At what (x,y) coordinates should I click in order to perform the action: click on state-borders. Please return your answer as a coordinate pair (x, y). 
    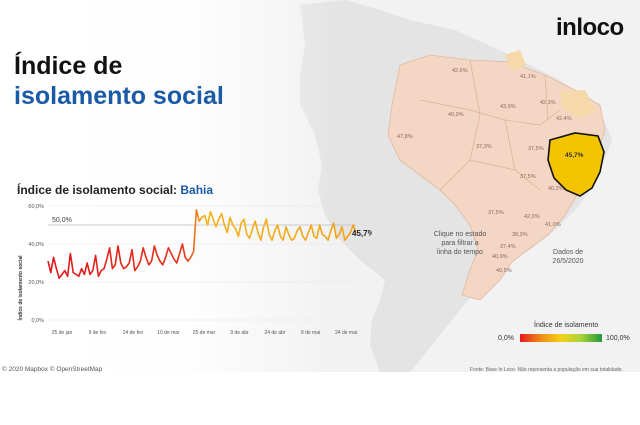
    Looking at the image, I should click on (490, 125).